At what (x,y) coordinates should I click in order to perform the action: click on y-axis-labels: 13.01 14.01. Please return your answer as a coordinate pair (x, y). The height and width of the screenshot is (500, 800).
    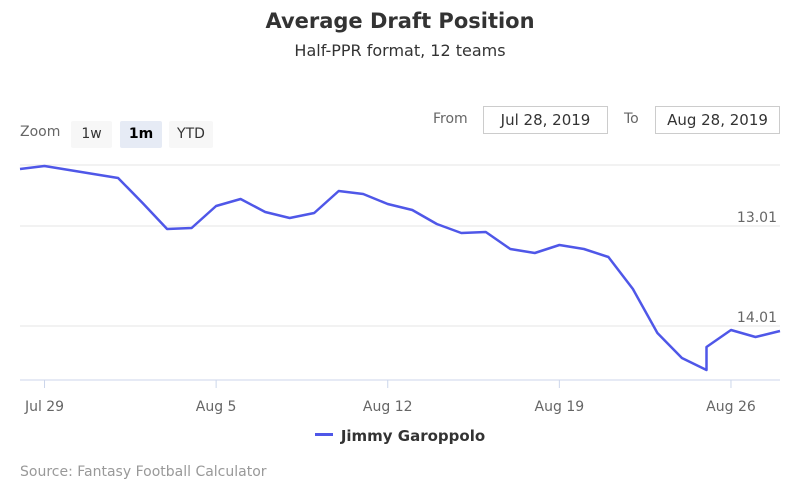
    Looking at the image, I should click on (757, 268).